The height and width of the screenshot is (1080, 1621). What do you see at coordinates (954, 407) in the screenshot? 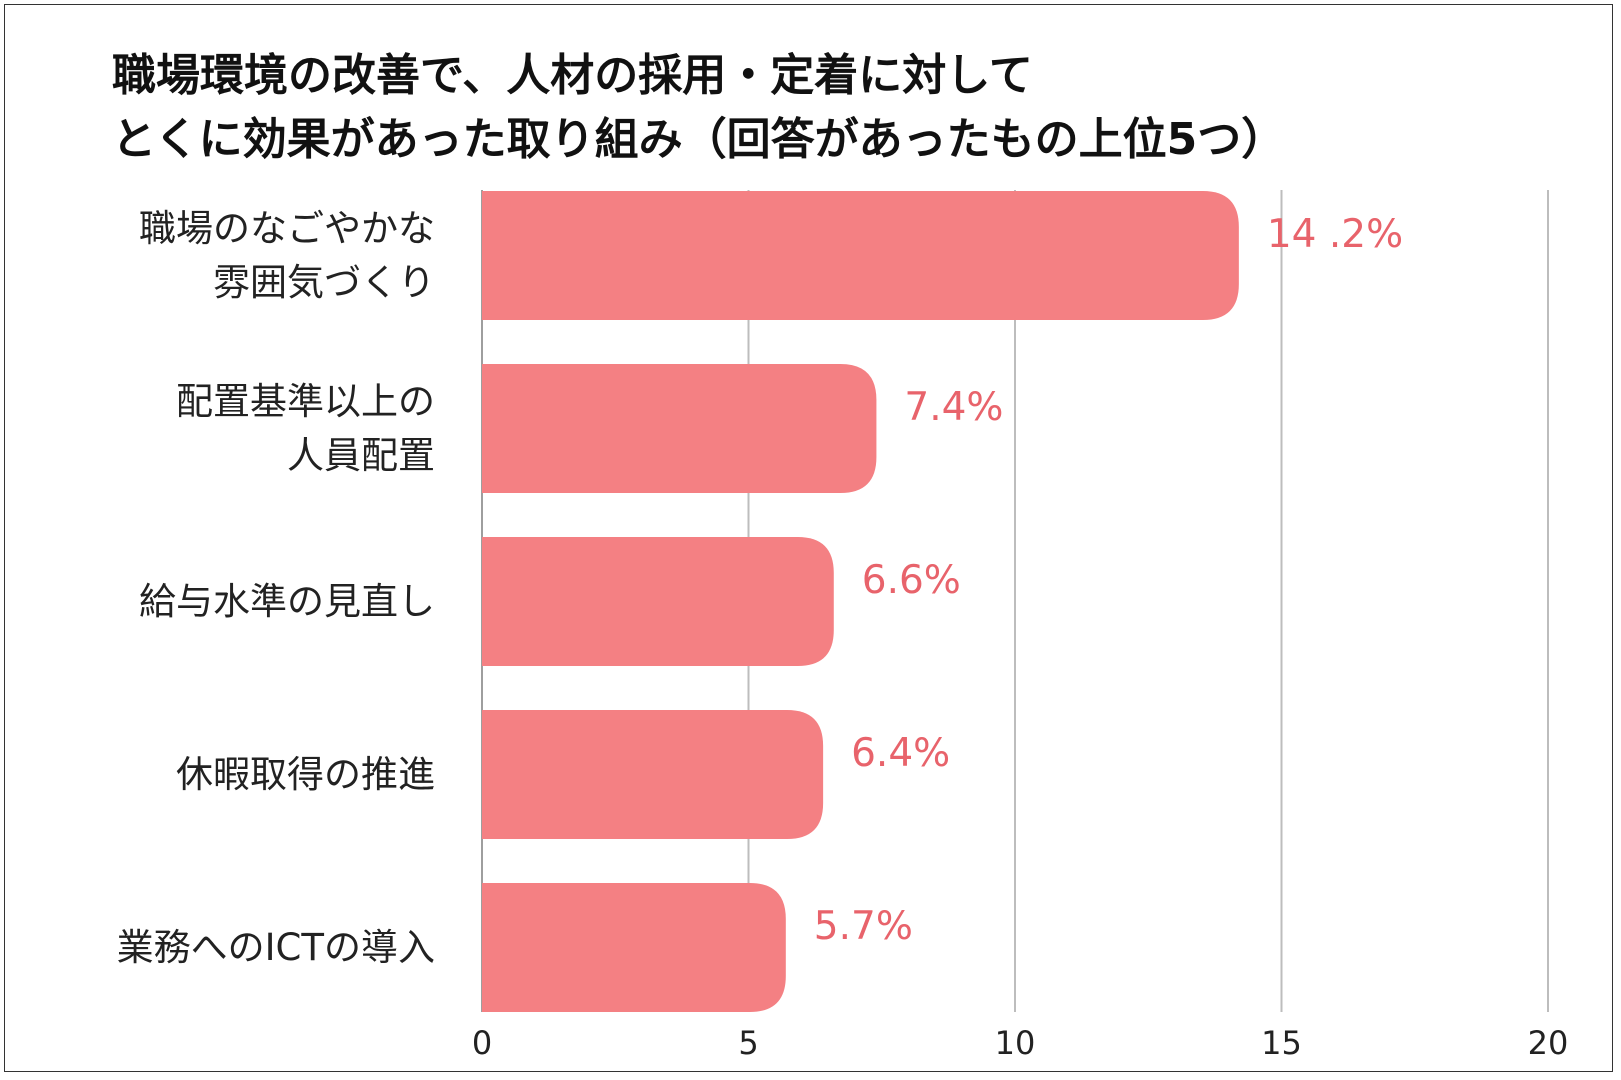
I see `value-label-2: 7.4%` at bounding box center [954, 407].